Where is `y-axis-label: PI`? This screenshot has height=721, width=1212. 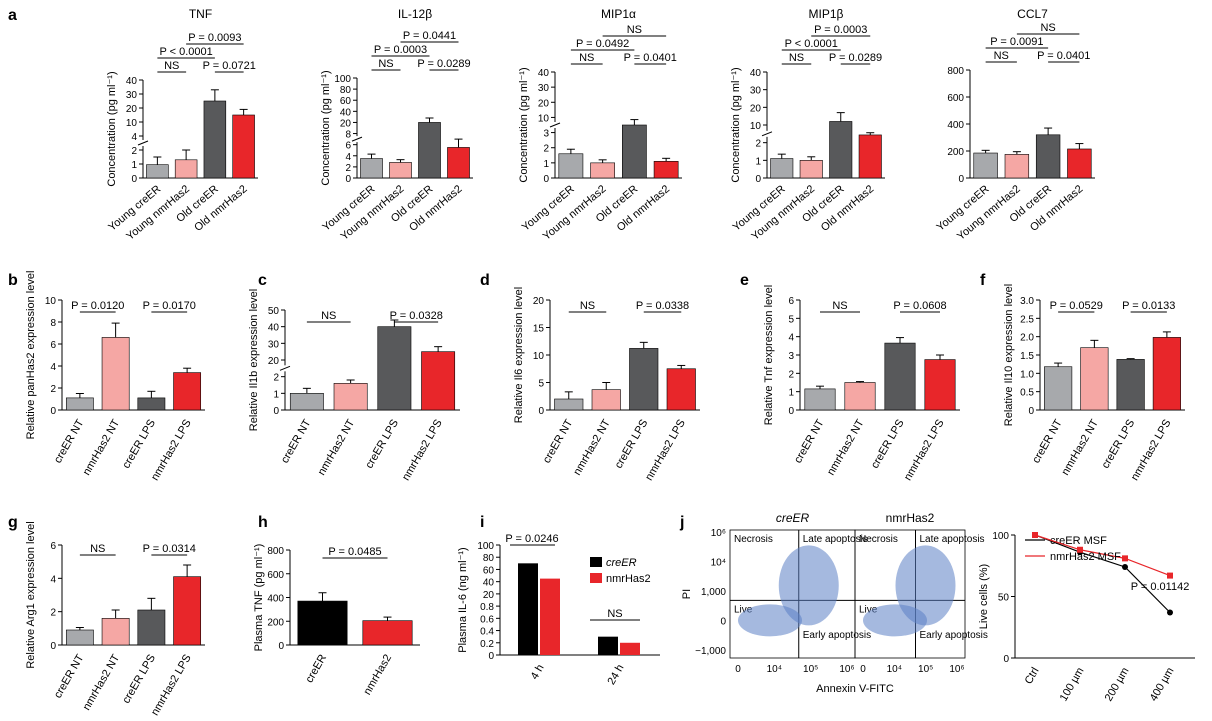
y-axis-label: PI is located at coordinates (687, 594).